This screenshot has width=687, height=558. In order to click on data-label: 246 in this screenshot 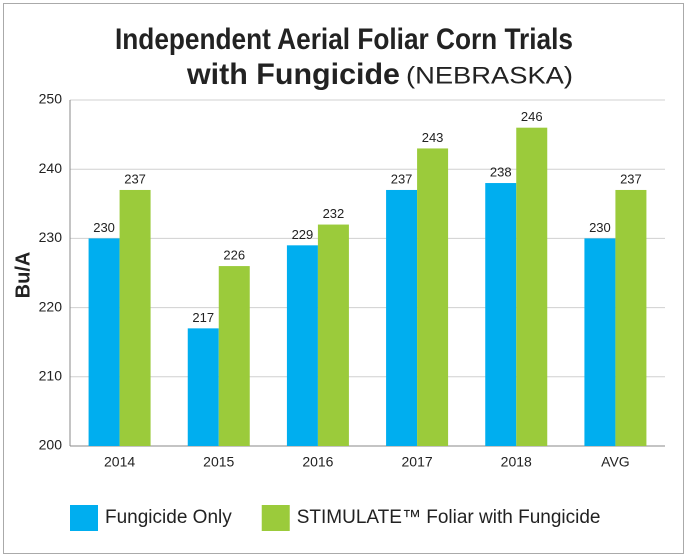, I will do `click(532, 116)`.